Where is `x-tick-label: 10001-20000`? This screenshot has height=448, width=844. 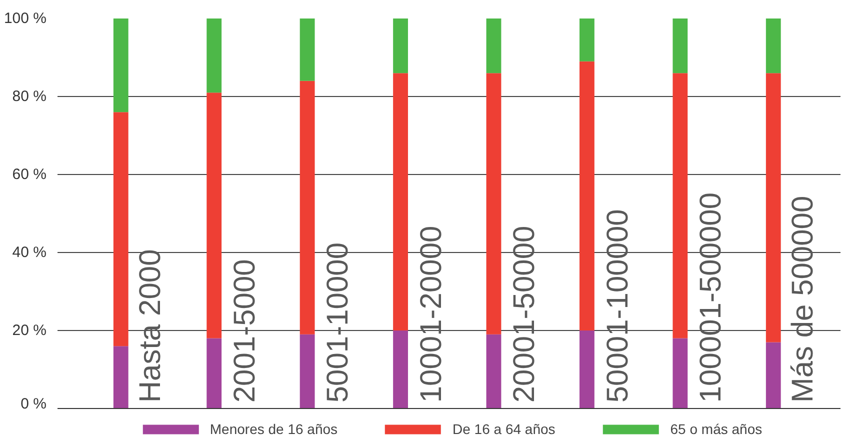 x-tick-label: 10001-20000 is located at coordinates (431, 314).